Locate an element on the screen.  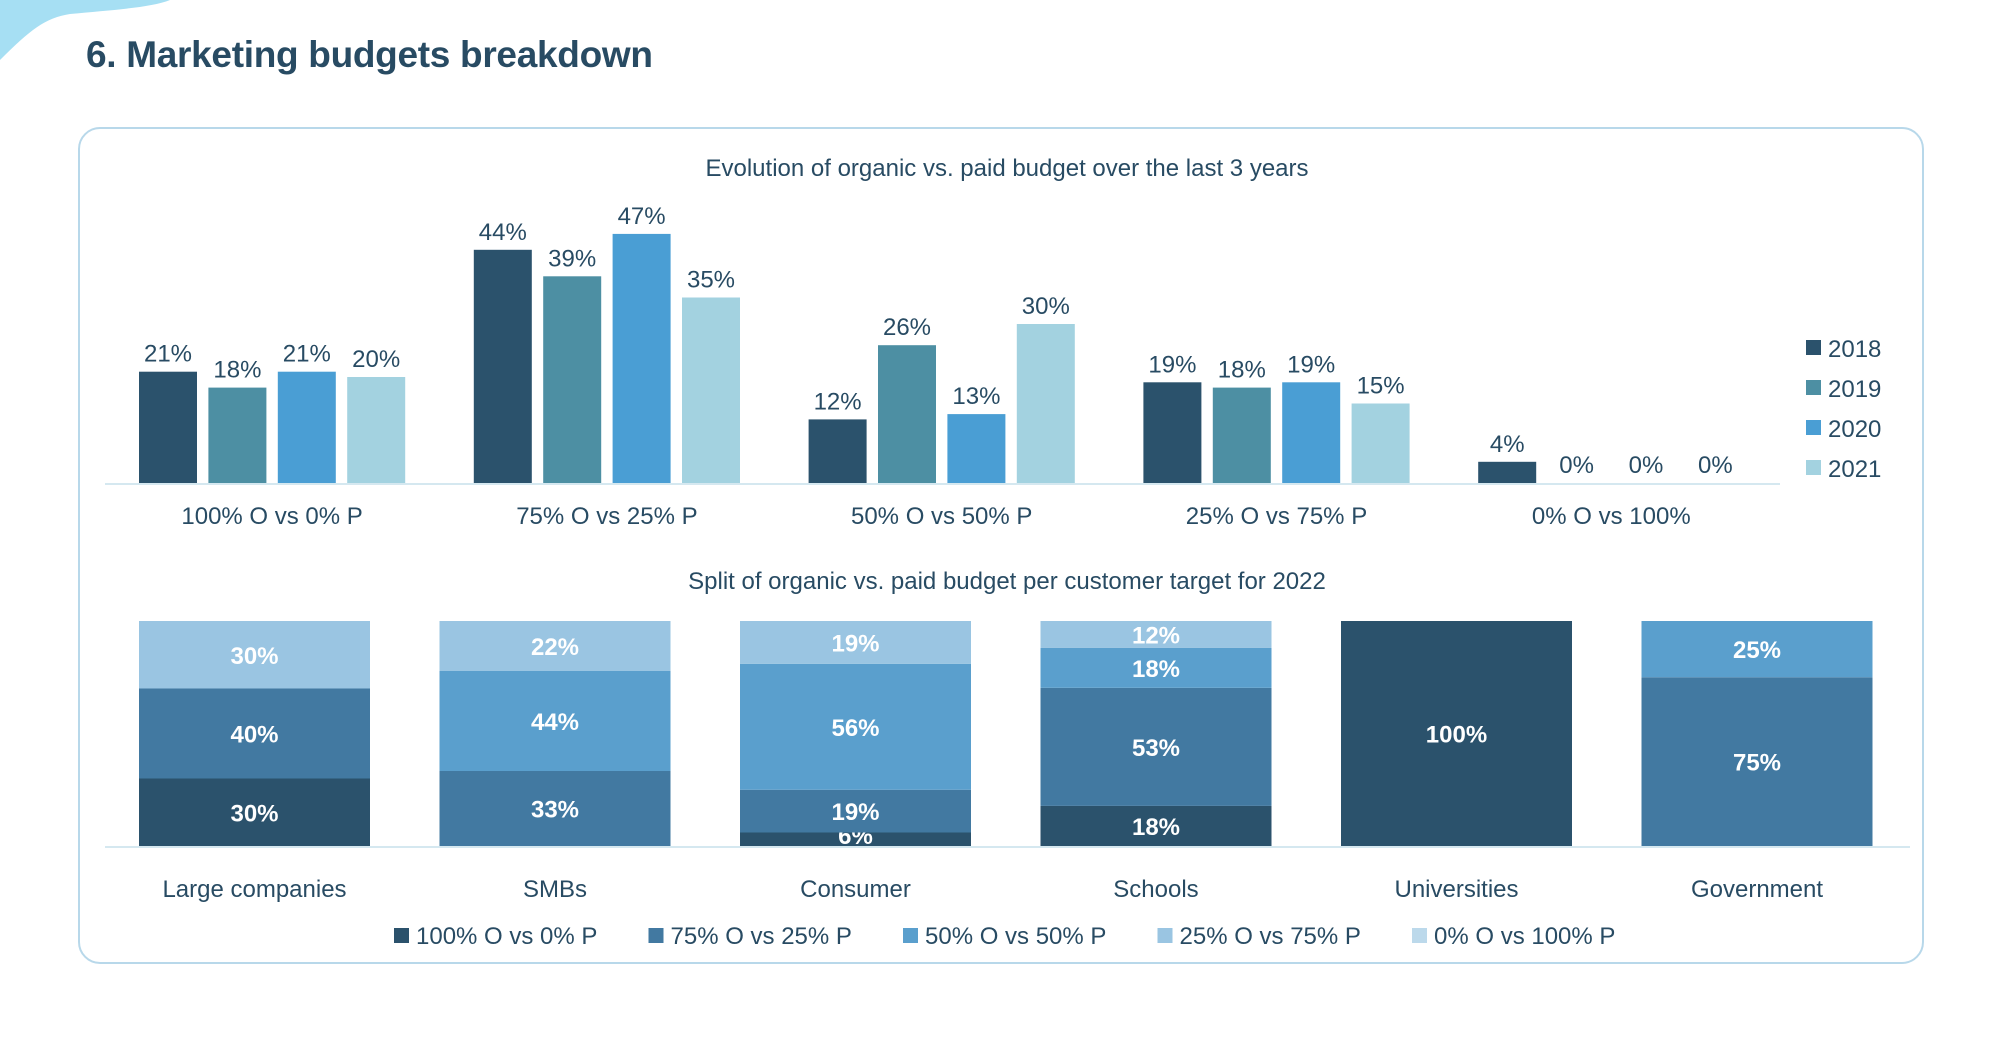
segment-label: 75% is located at coordinates (1757, 763).